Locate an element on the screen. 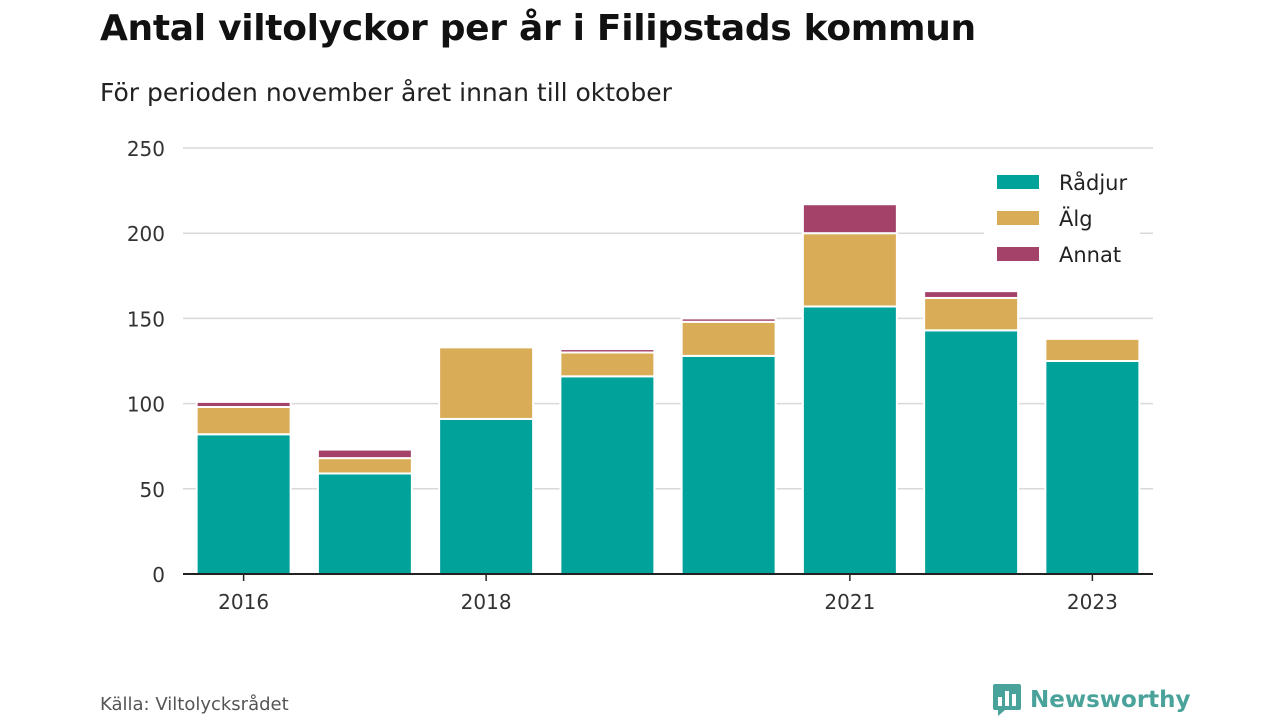 This screenshot has height=720, width=1280. legend-label: Annat is located at coordinates (1090, 255).